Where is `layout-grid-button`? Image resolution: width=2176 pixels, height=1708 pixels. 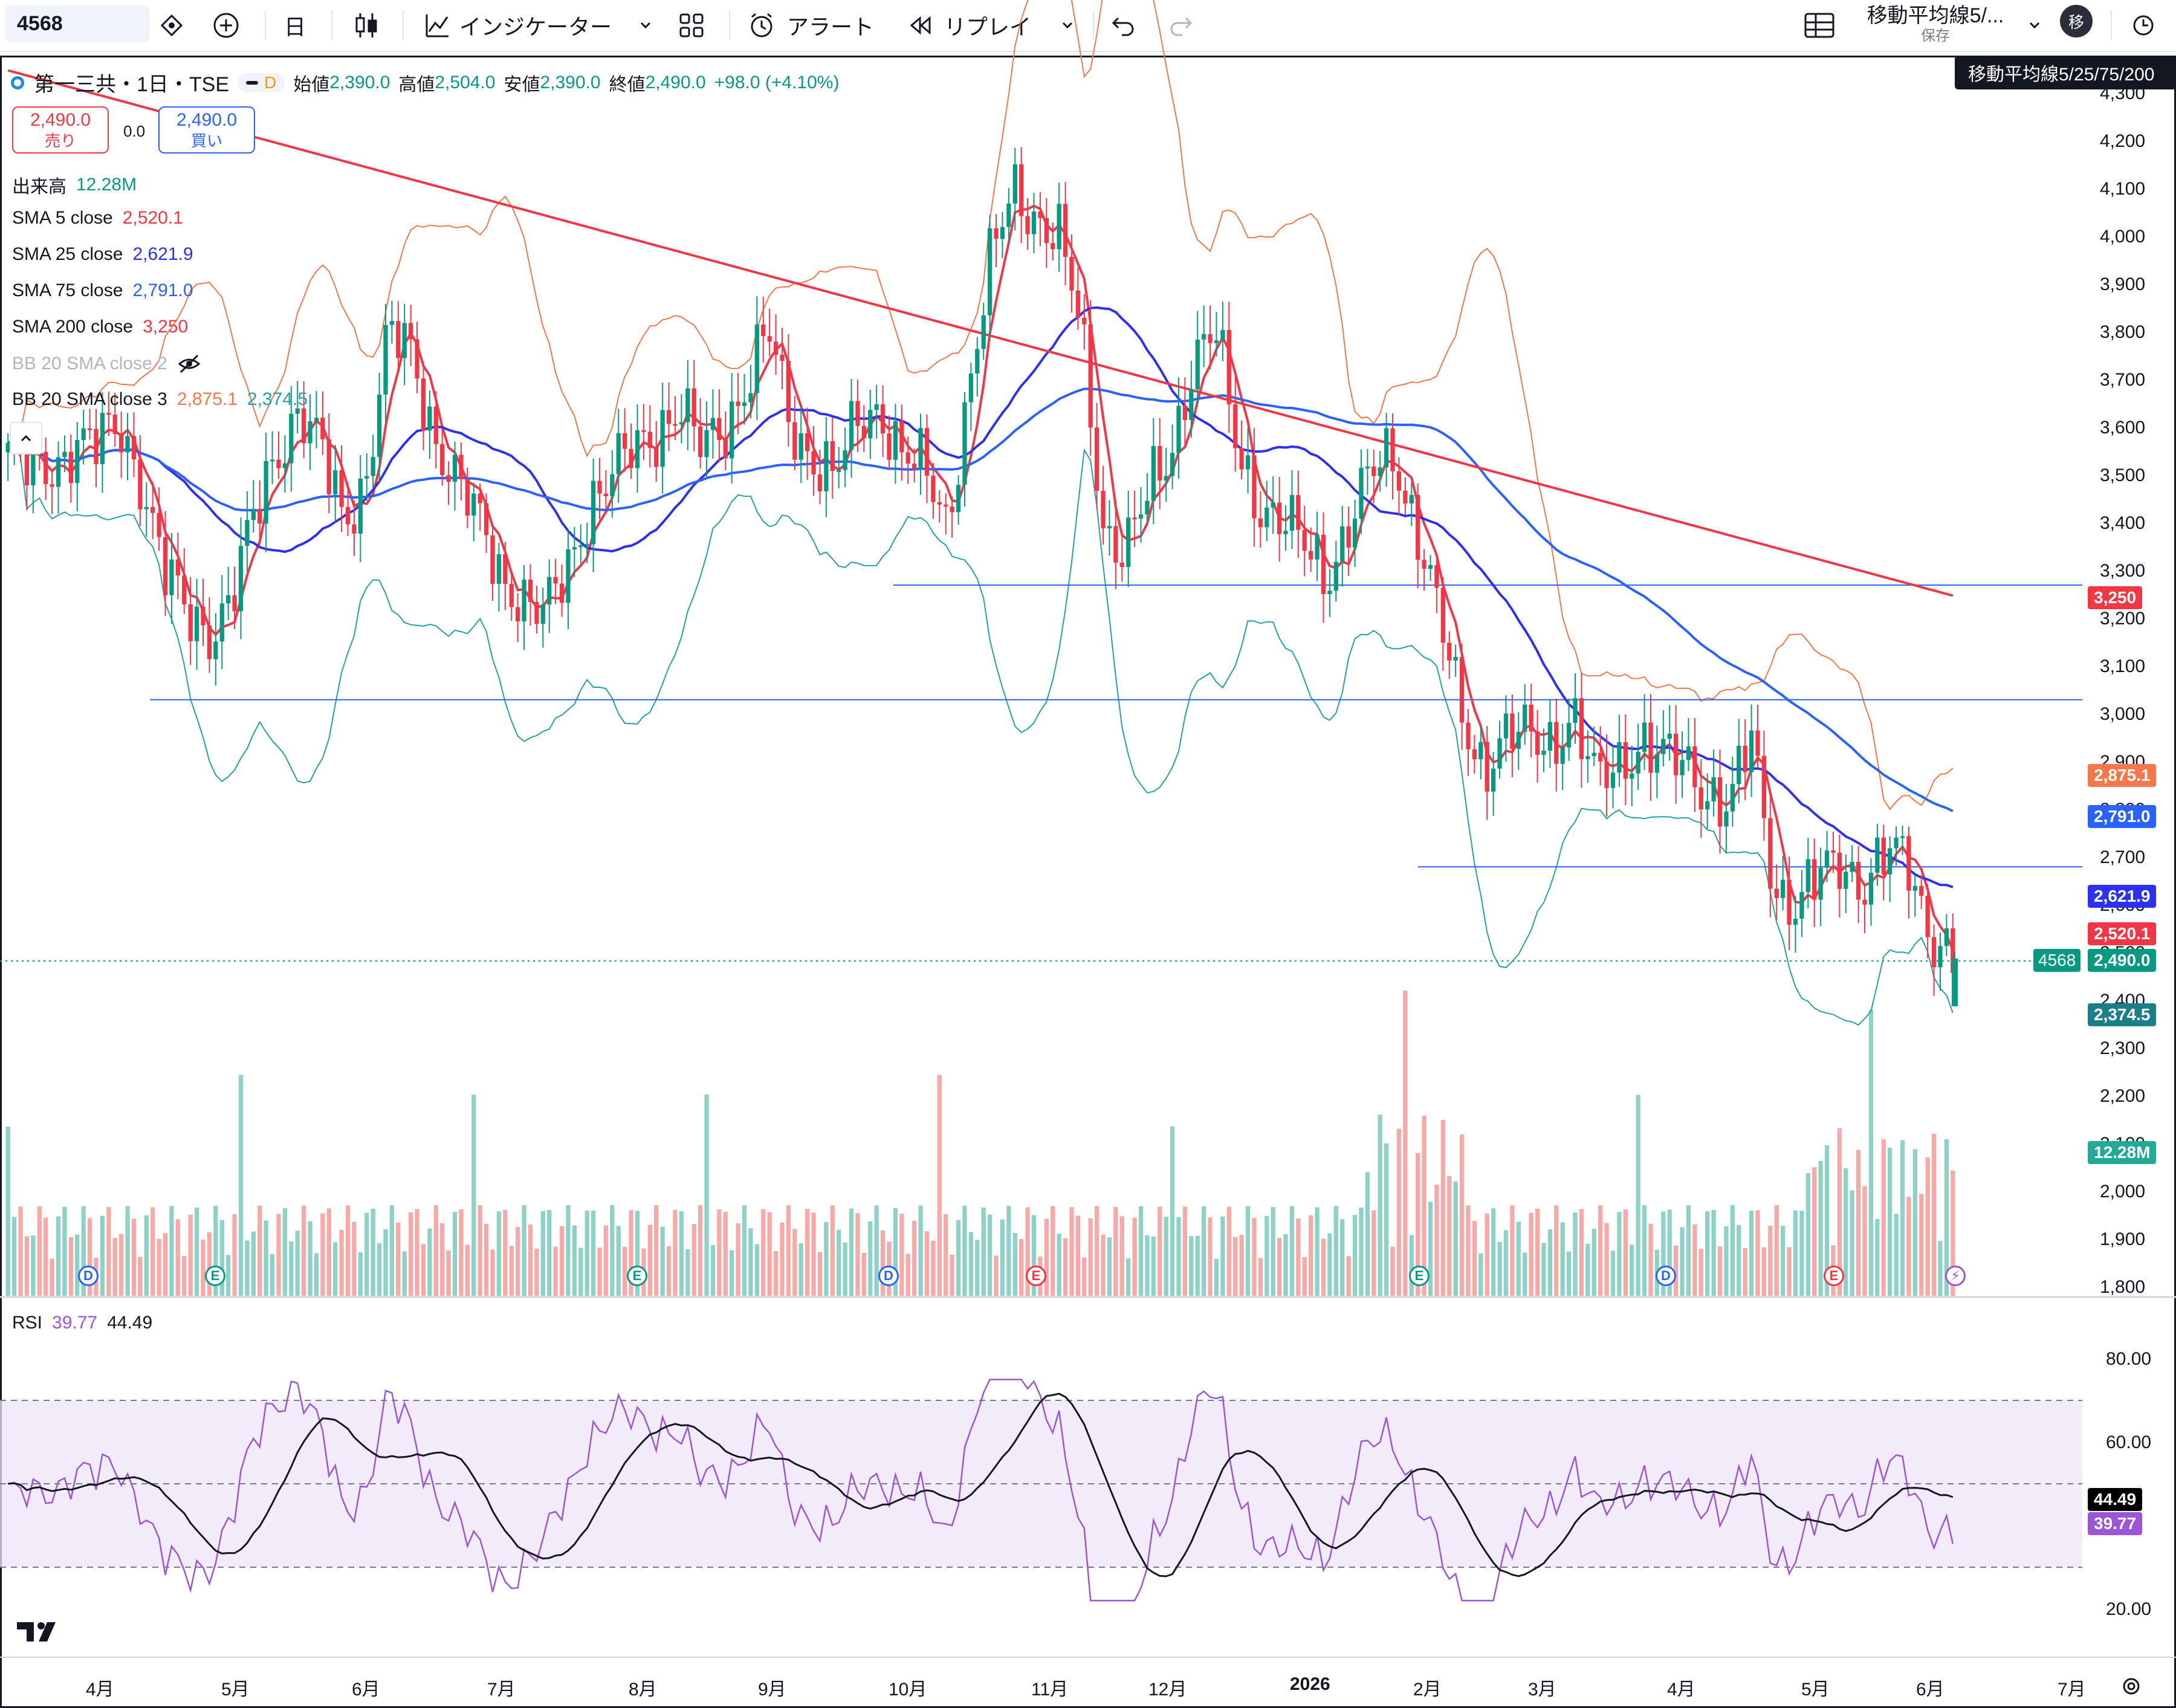
layout-grid-button is located at coordinates (1819, 25).